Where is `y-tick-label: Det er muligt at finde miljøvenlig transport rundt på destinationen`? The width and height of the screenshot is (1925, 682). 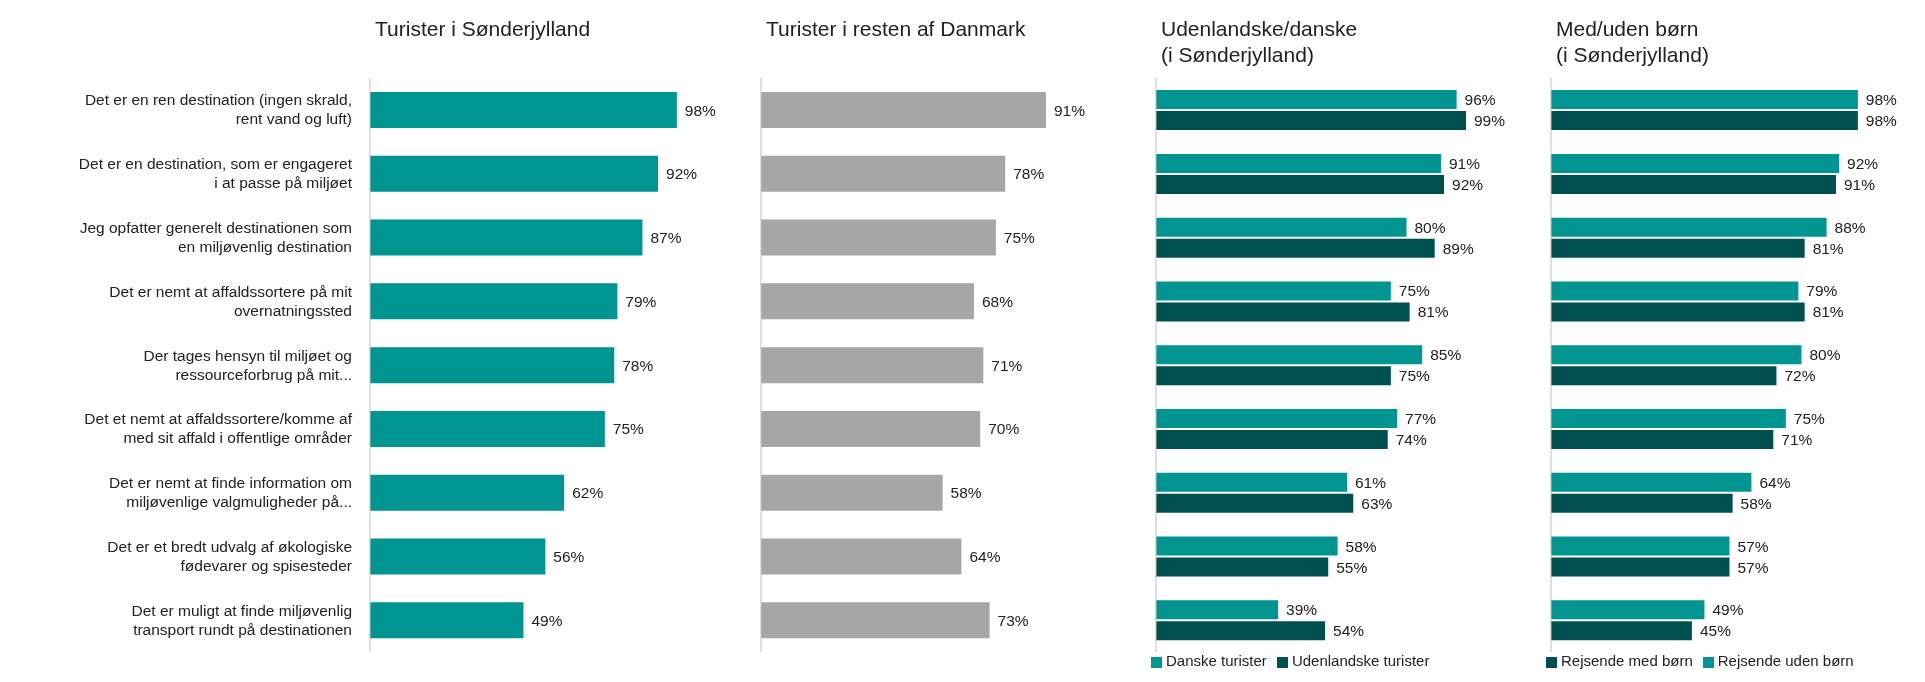
y-tick-label: Det er muligt at finde miljøvenlig transport rundt på destinationen is located at coordinates (241, 619).